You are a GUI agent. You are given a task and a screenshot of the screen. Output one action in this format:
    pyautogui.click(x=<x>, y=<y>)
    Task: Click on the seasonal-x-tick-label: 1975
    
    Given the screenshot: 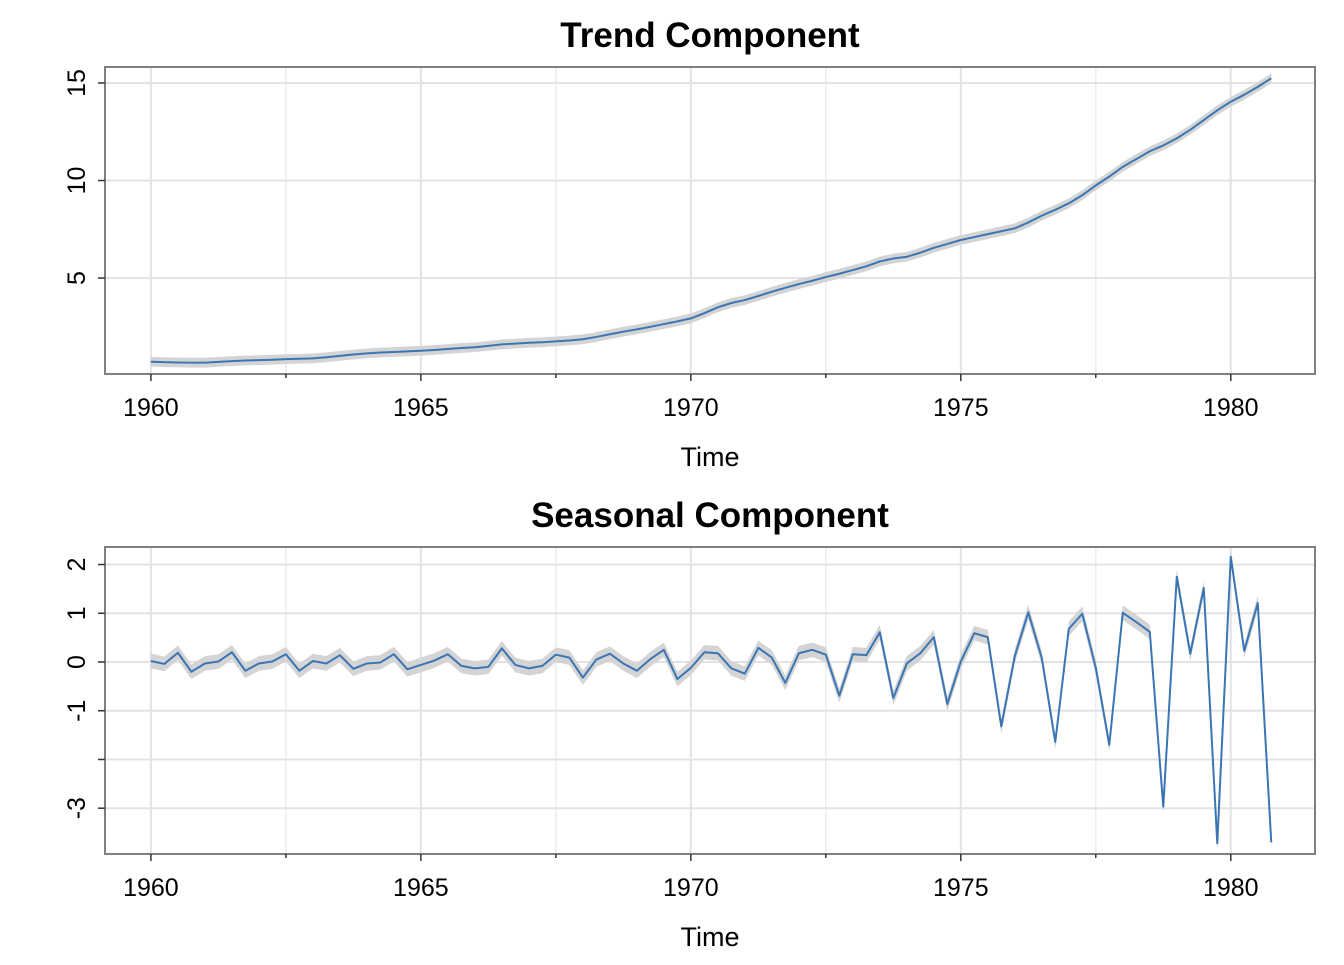 What is the action you would take?
    pyautogui.click(x=961, y=888)
    